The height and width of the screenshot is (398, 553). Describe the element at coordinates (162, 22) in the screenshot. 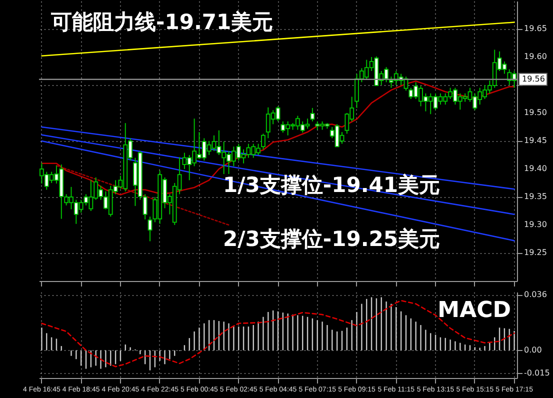

I see `annotation: 可能阻力线-19.71美元` at that location.